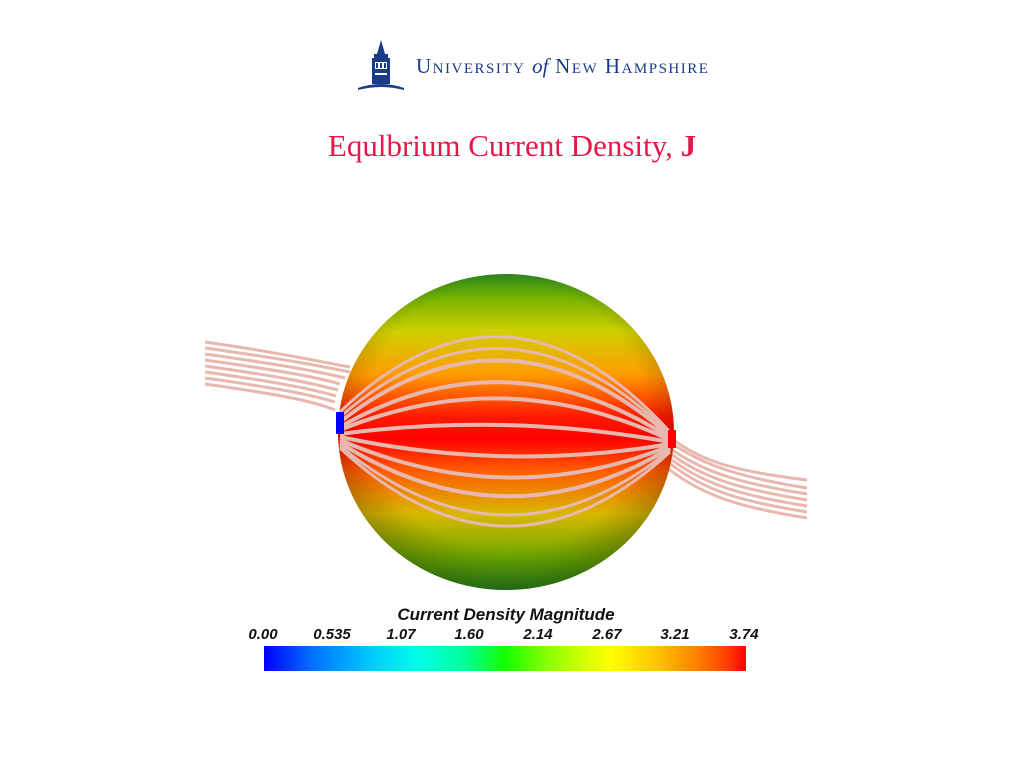 The width and height of the screenshot is (1024, 768). Describe the element at coordinates (277, 376) in the screenshot. I see `left-streamlines` at that location.